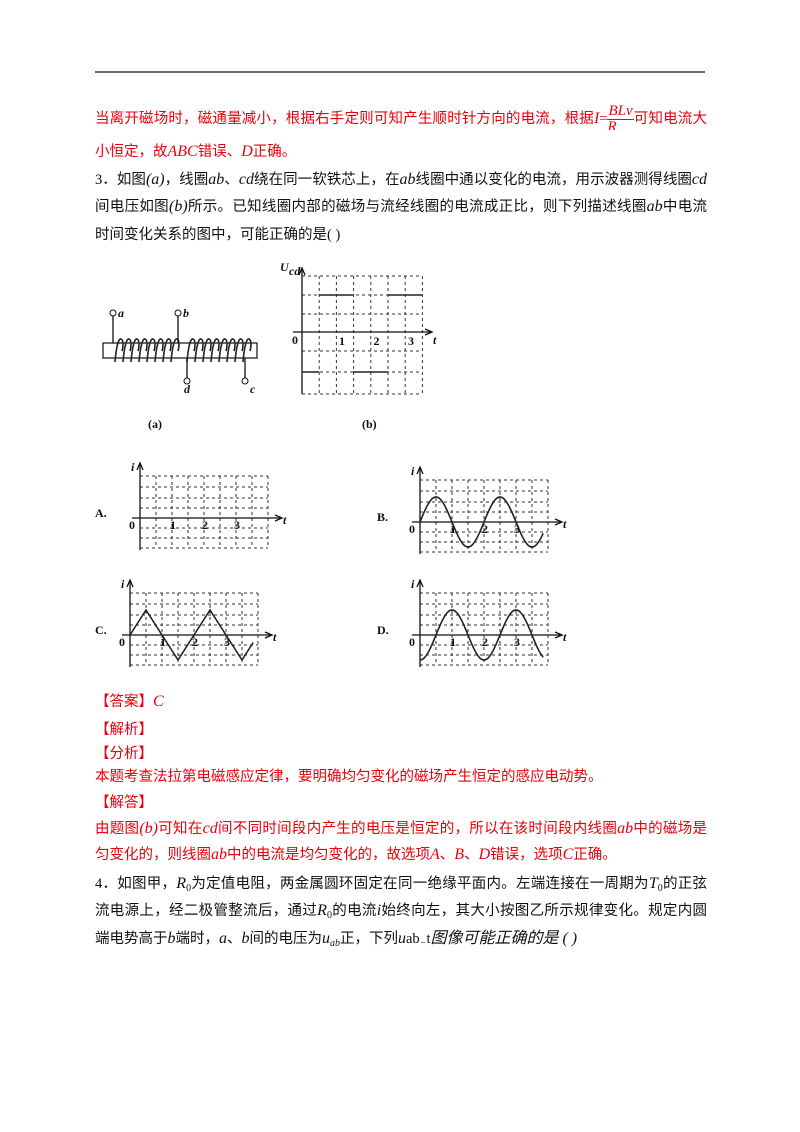 This screenshot has width=800, height=1132. Describe the element at coordinates (101, 513) in the screenshot. I see `option-letter: A.` at that location.